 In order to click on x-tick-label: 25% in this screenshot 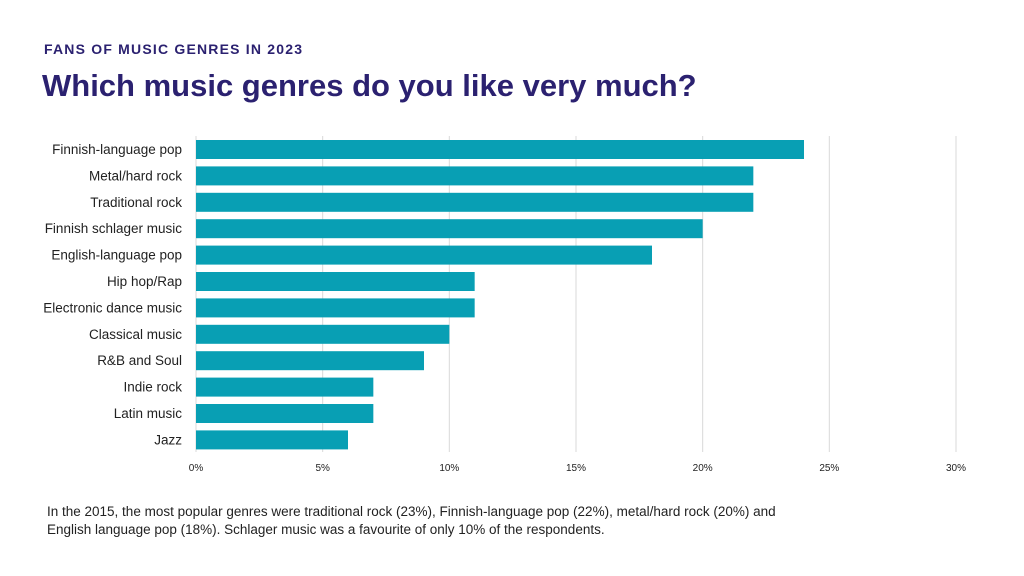, I will do `click(829, 468)`.